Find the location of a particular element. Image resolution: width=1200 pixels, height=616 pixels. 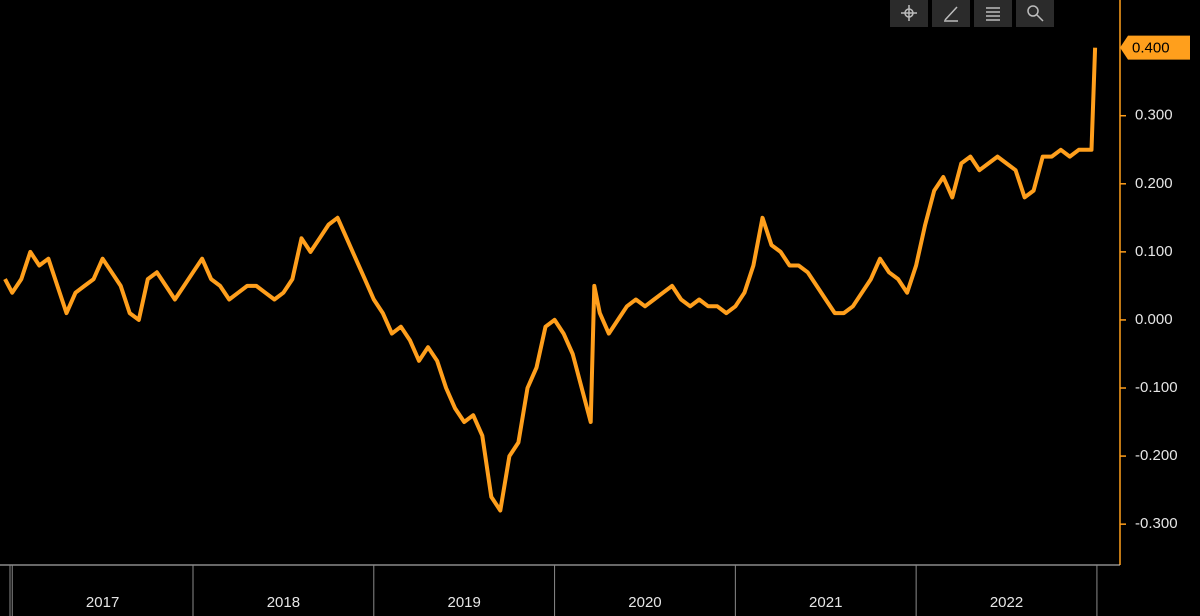

x-tick-label: 2022 is located at coordinates (1006, 602).